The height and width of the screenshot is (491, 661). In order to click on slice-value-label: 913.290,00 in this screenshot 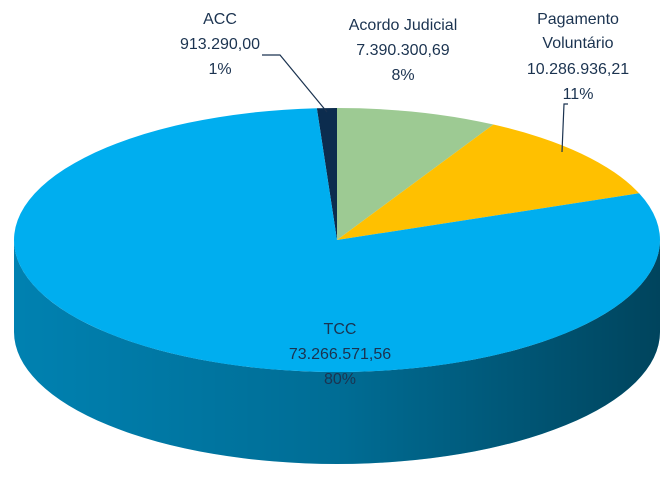, I will do `click(220, 44)`.